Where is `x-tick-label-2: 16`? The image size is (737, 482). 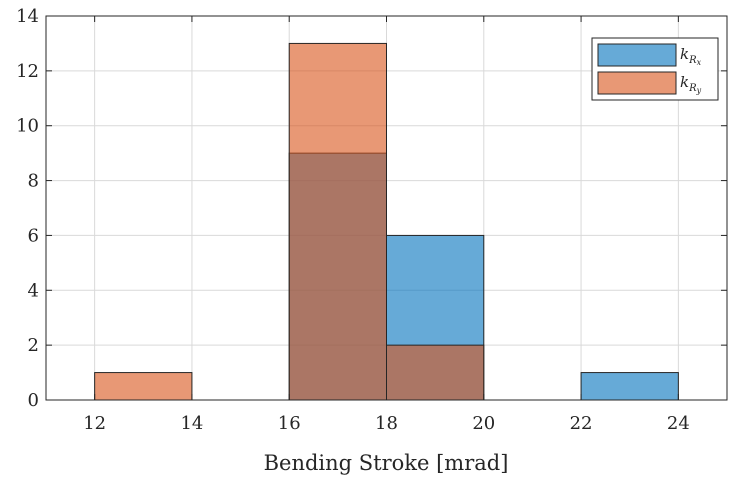
x-tick-label-2: 16 is located at coordinates (289, 423).